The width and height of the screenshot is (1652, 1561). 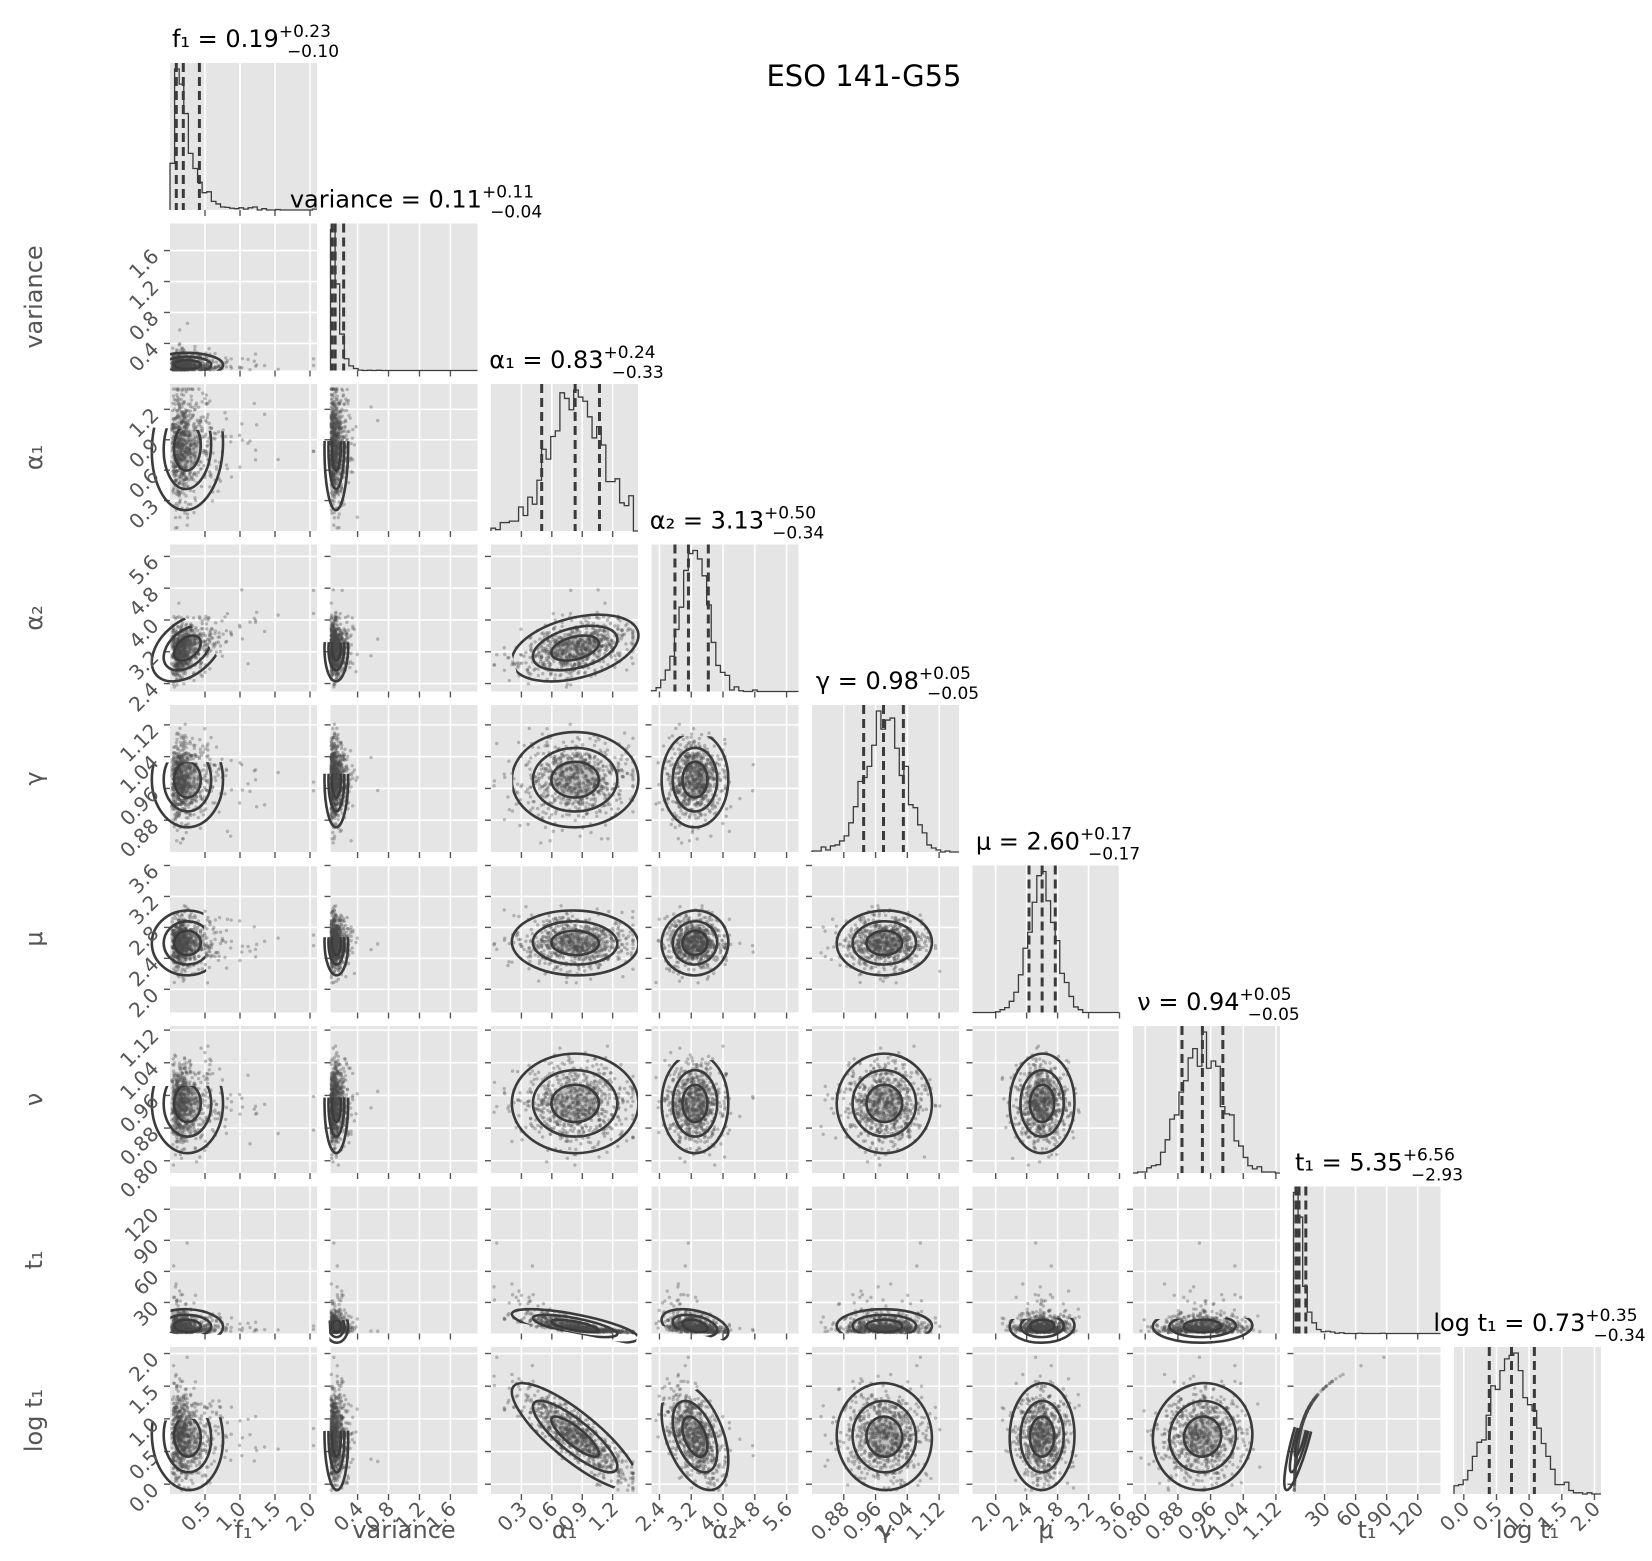 What do you see at coordinates (254, 119) in the screenshot?
I see `panel-0-0: f₁ = 0.19+0.23 −0.10` at bounding box center [254, 119].